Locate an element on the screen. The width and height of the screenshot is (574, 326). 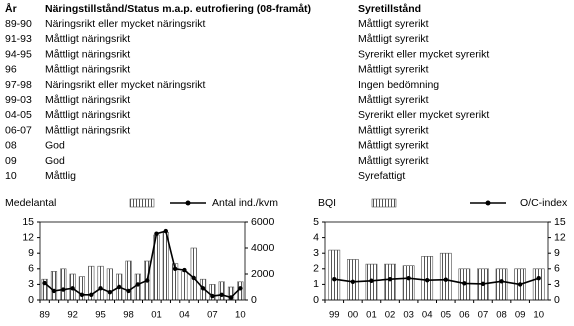
x-tick-label: 00 is located at coordinates (353, 315).